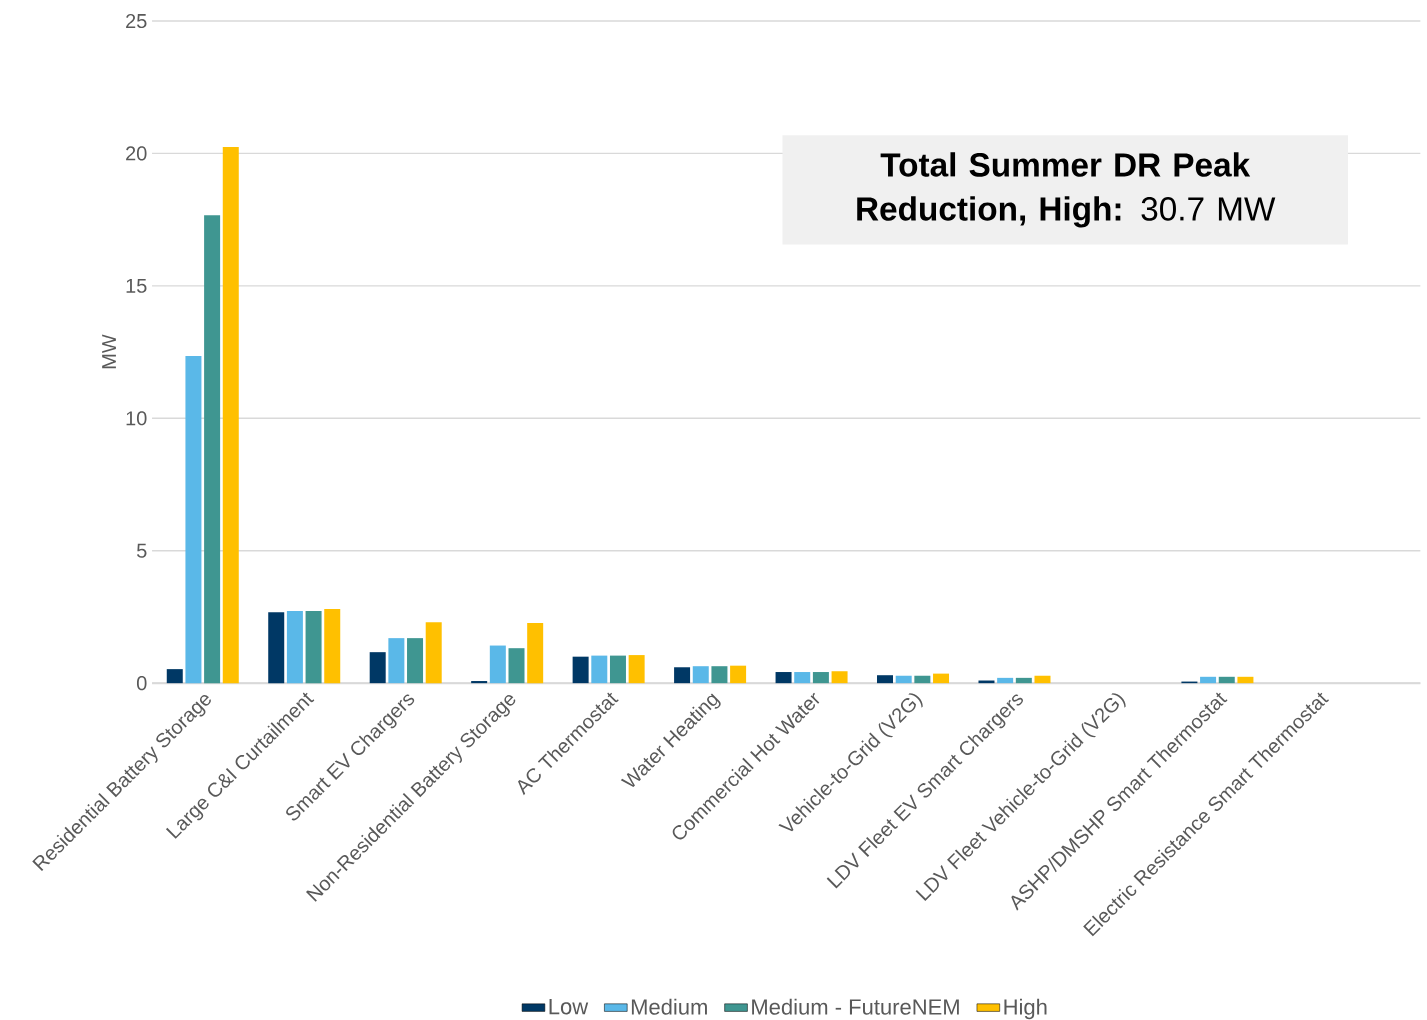  Describe the element at coordinates (136, 20) in the screenshot. I see `y-tick-label: 25` at that location.